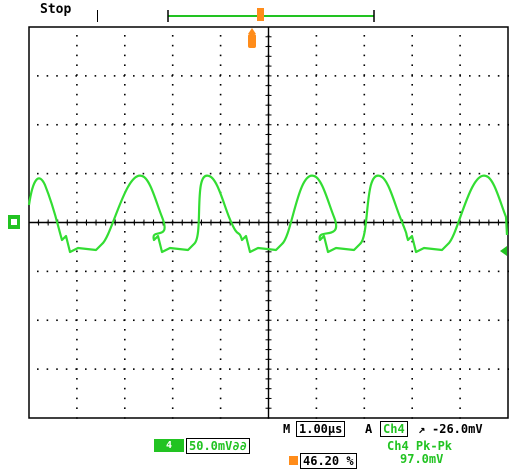 The image size is (514, 469). What do you see at coordinates (394, 429) in the screenshot?
I see `trigger-source-readout: Ch4` at bounding box center [394, 429].